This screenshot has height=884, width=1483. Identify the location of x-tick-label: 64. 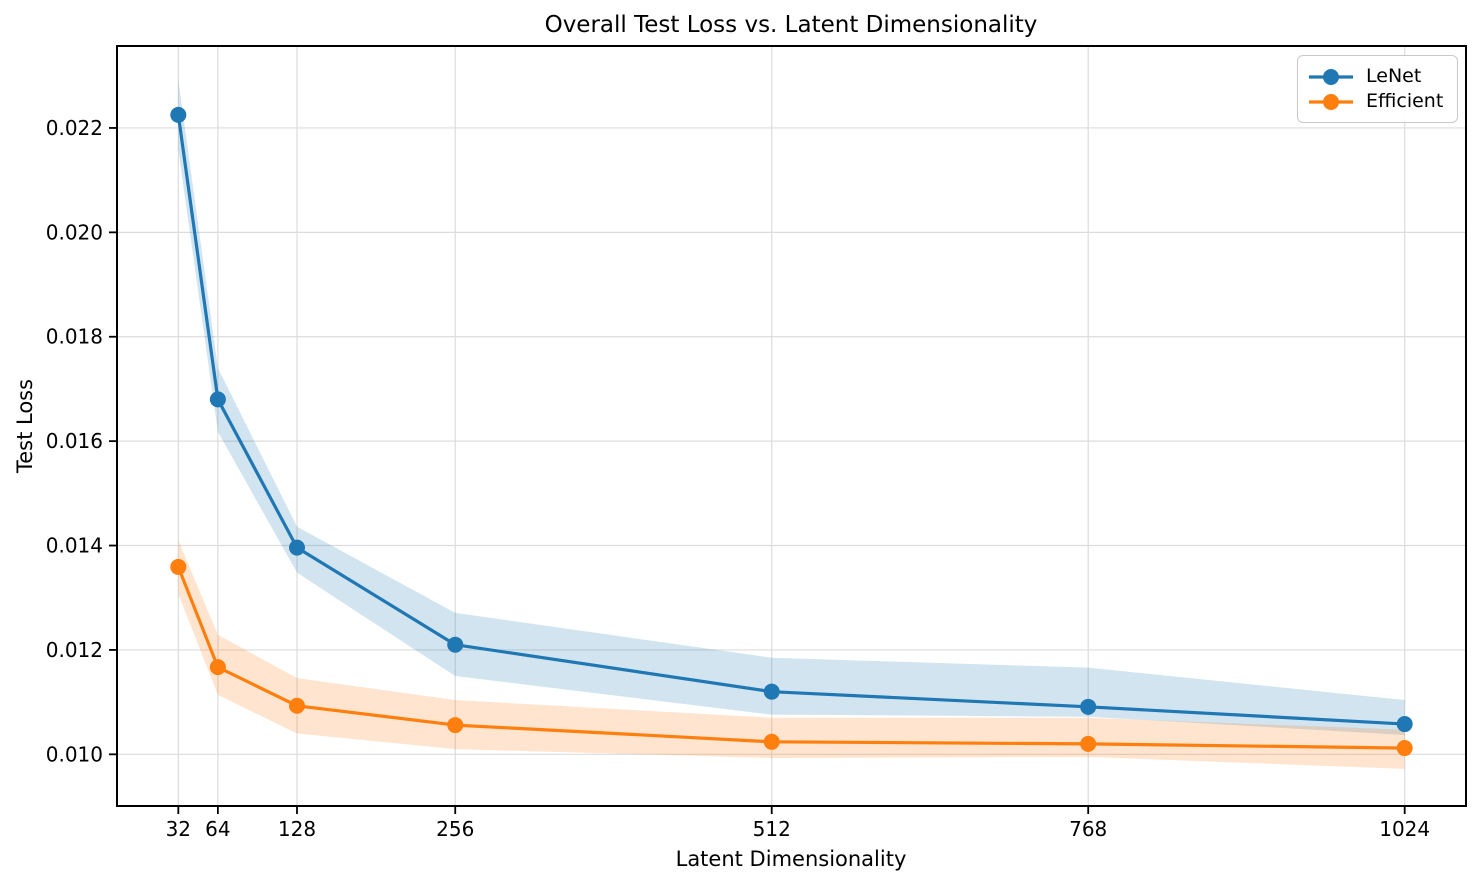
(217, 829).